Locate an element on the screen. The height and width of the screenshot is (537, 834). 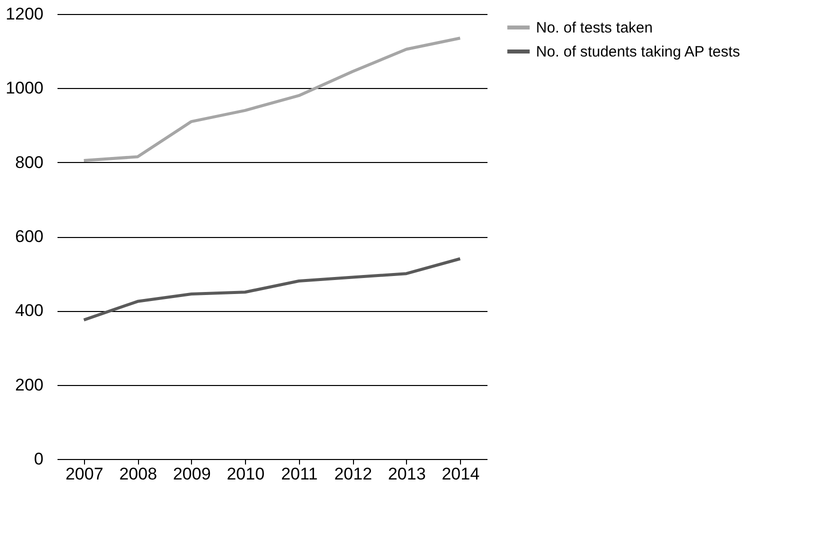
x-tick-label: 2009 is located at coordinates (191, 474).